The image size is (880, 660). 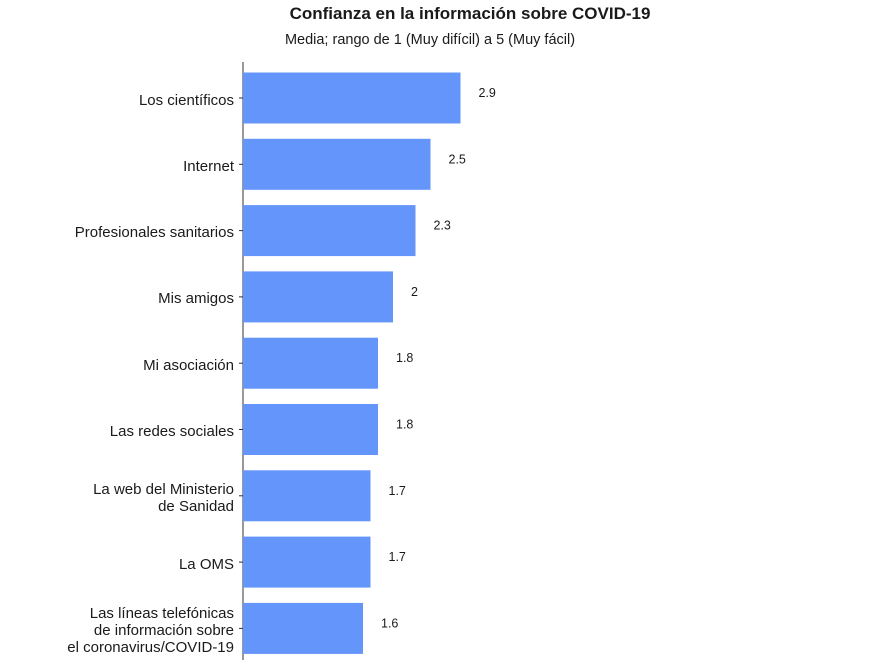 What do you see at coordinates (154, 233) in the screenshot?
I see `y-tick-label: Profesionales sanitarios` at bounding box center [154, 233].